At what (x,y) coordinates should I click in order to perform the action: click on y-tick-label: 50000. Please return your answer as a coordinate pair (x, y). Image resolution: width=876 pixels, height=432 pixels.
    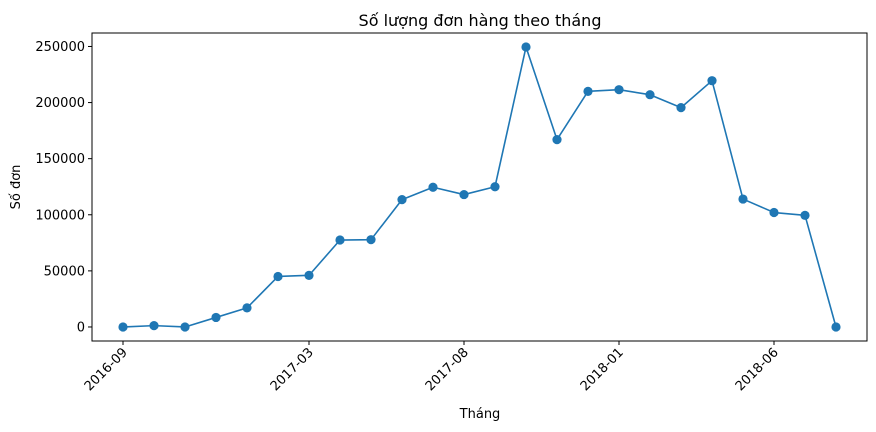
    Looking at the image, I should click on (64, 271).